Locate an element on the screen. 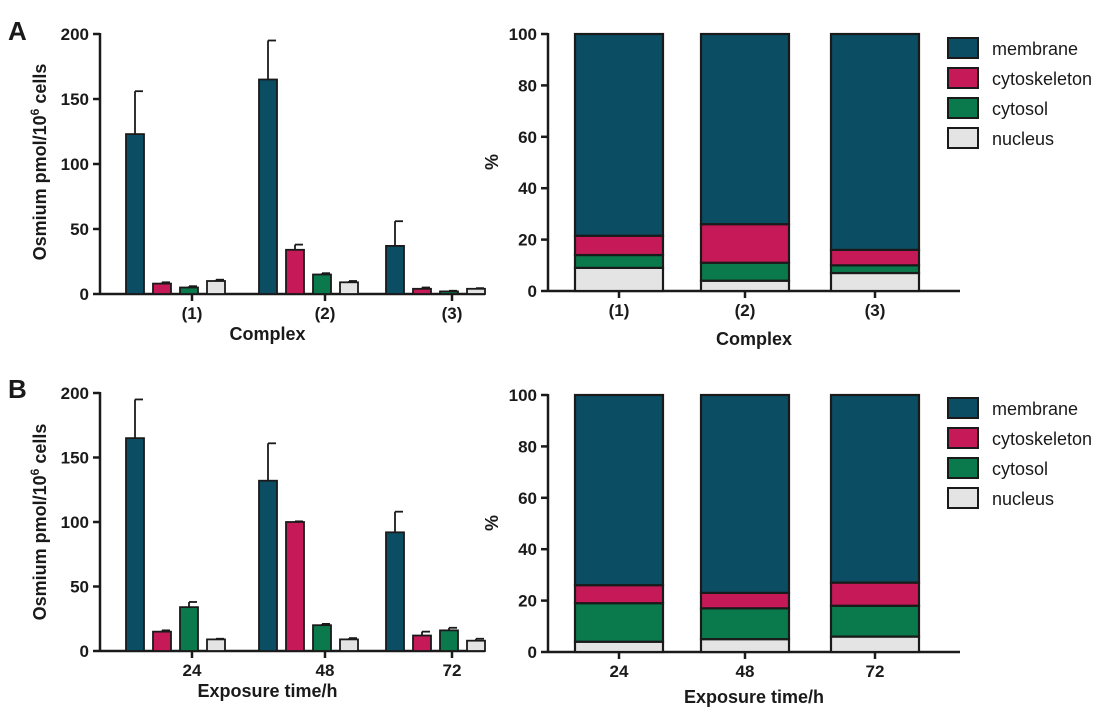  x-axis-title: Complex is located at coordinates (754, 339).